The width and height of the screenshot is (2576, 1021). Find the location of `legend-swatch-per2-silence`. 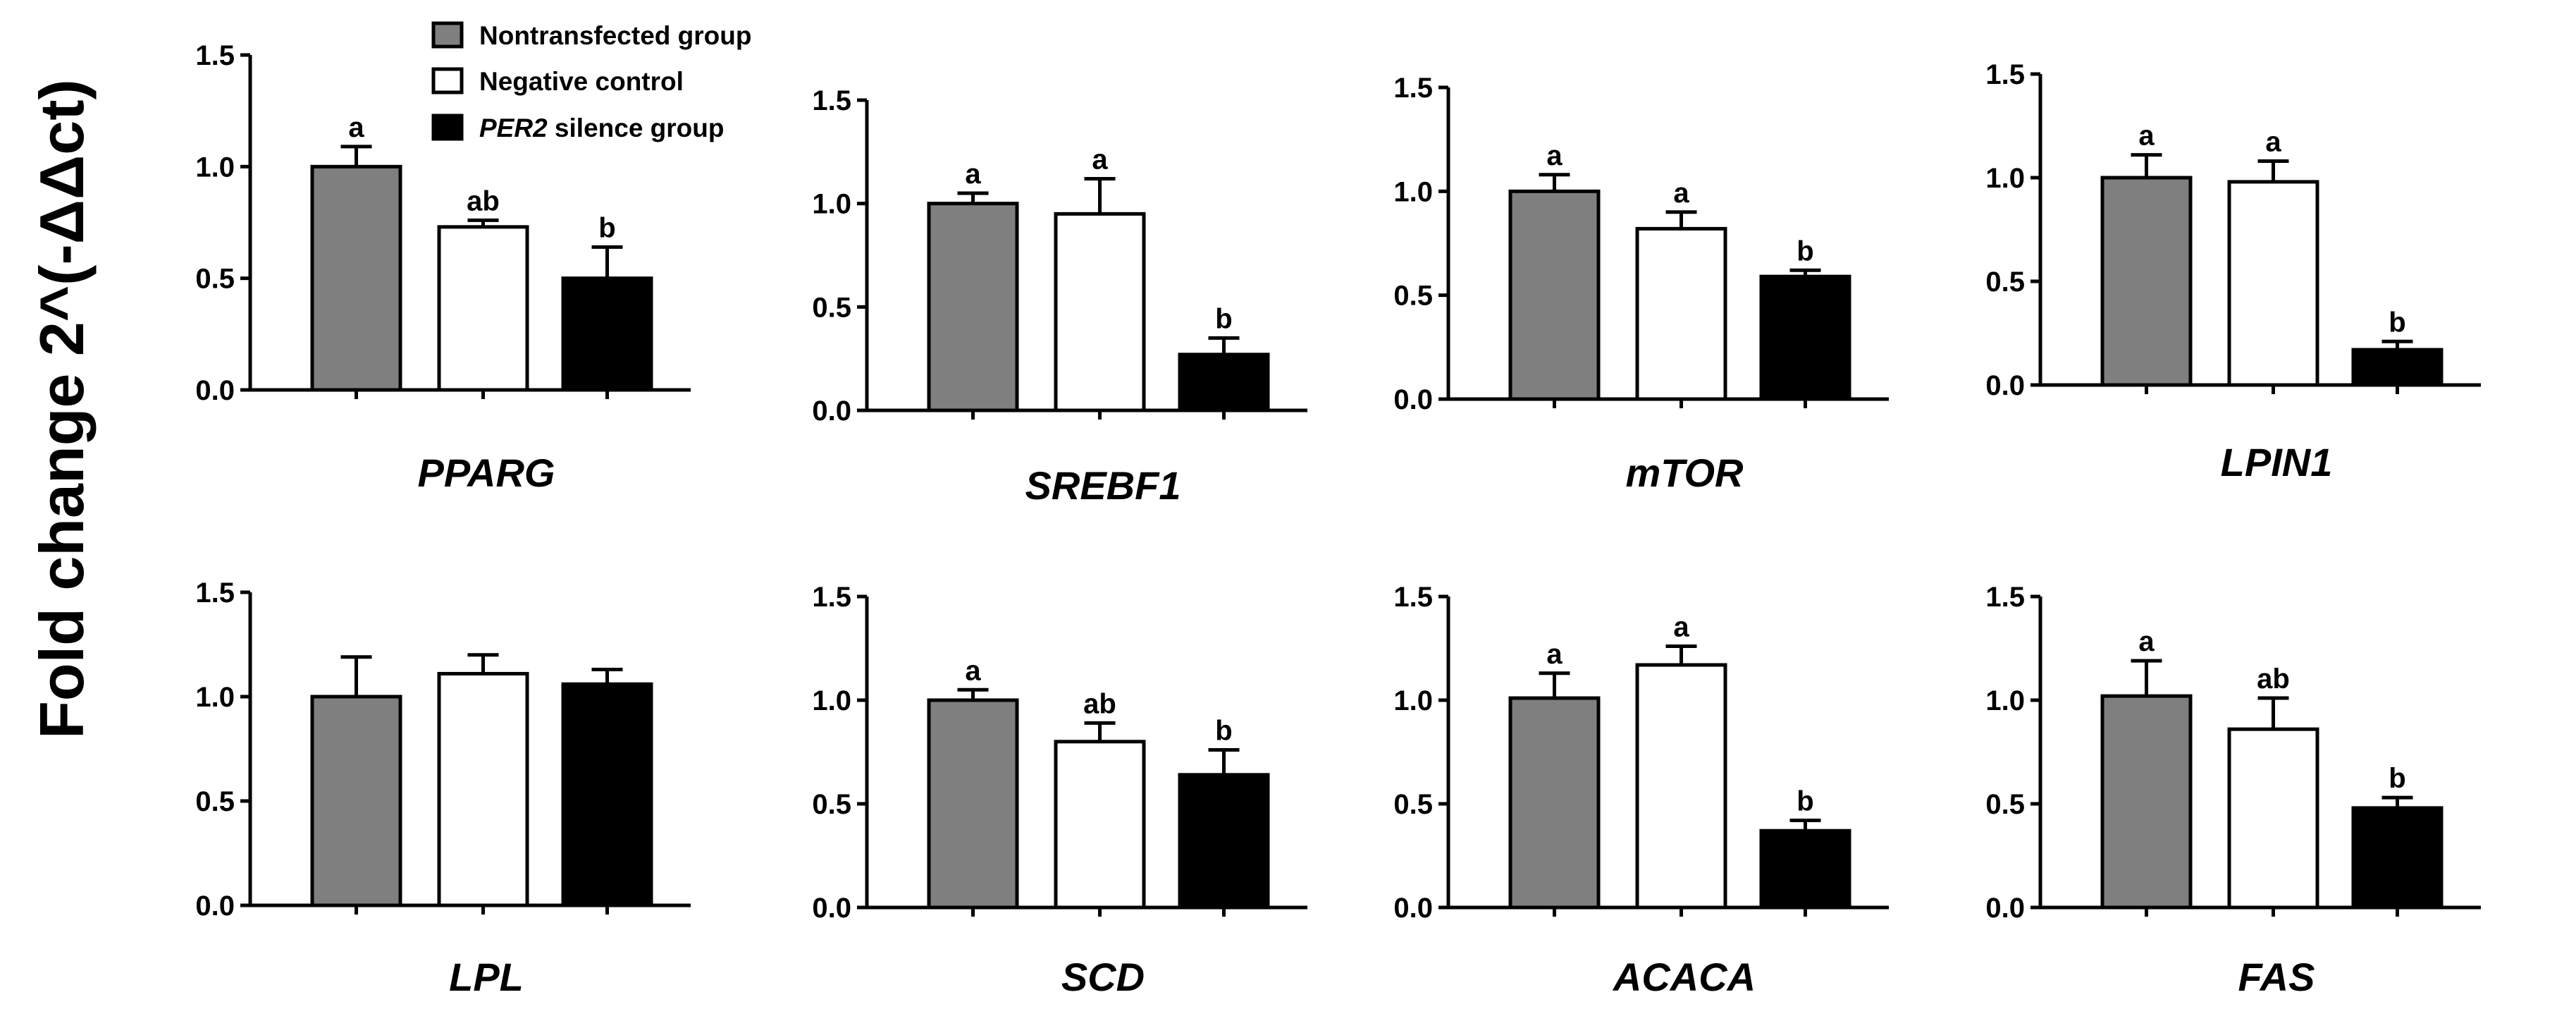

legend-swatch-per2-silence is located at coordinates (448, 127).